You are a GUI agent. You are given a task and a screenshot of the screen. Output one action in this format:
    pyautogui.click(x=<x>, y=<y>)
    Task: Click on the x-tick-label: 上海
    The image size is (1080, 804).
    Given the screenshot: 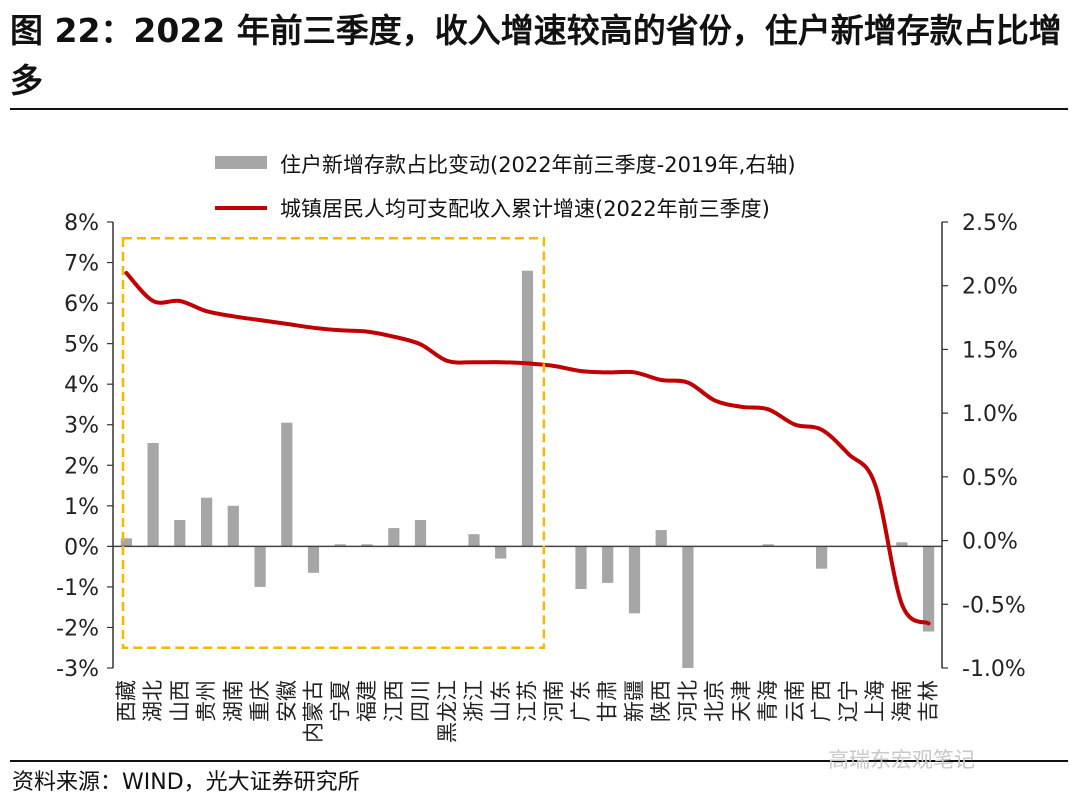 What is the action you would take?
    pyautogui.click(x=875, y=701)
    